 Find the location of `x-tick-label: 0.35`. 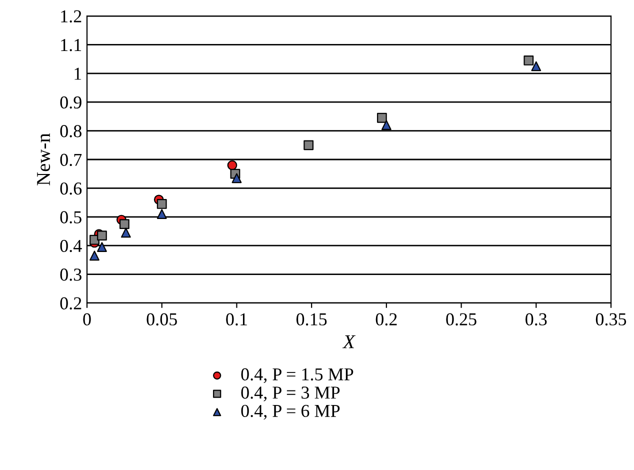

x-tick-label: 0.35 is located at coordinates (611, 319).